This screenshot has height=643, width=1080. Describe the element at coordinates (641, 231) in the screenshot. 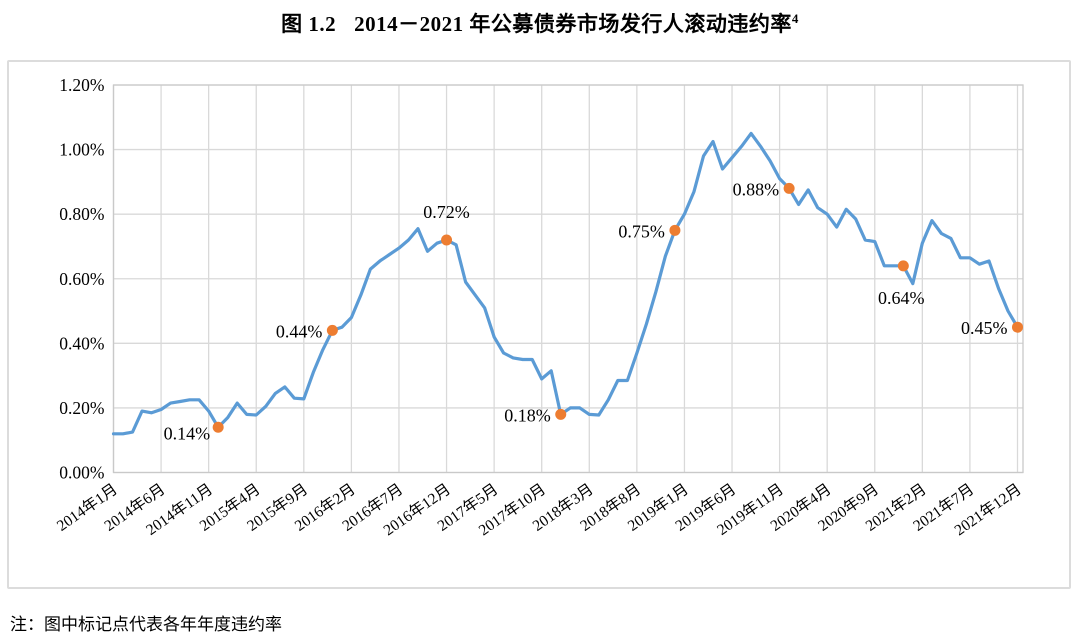

I see `annual-rate-label: 0.75%` at that location.